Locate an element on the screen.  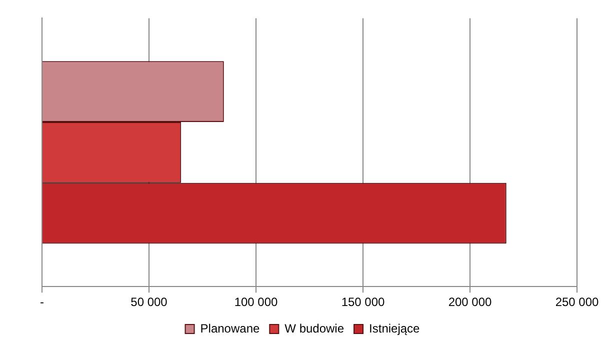
x-tick-label: 200 000 is located at coordinates (470, 302).